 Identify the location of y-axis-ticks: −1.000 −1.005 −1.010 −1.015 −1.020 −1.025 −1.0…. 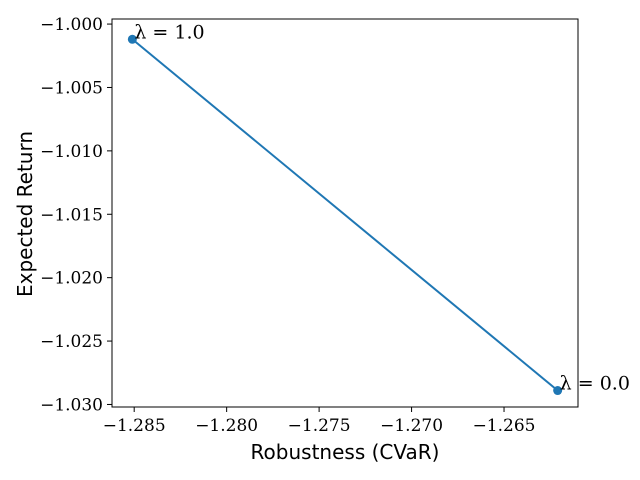
(76, 215).